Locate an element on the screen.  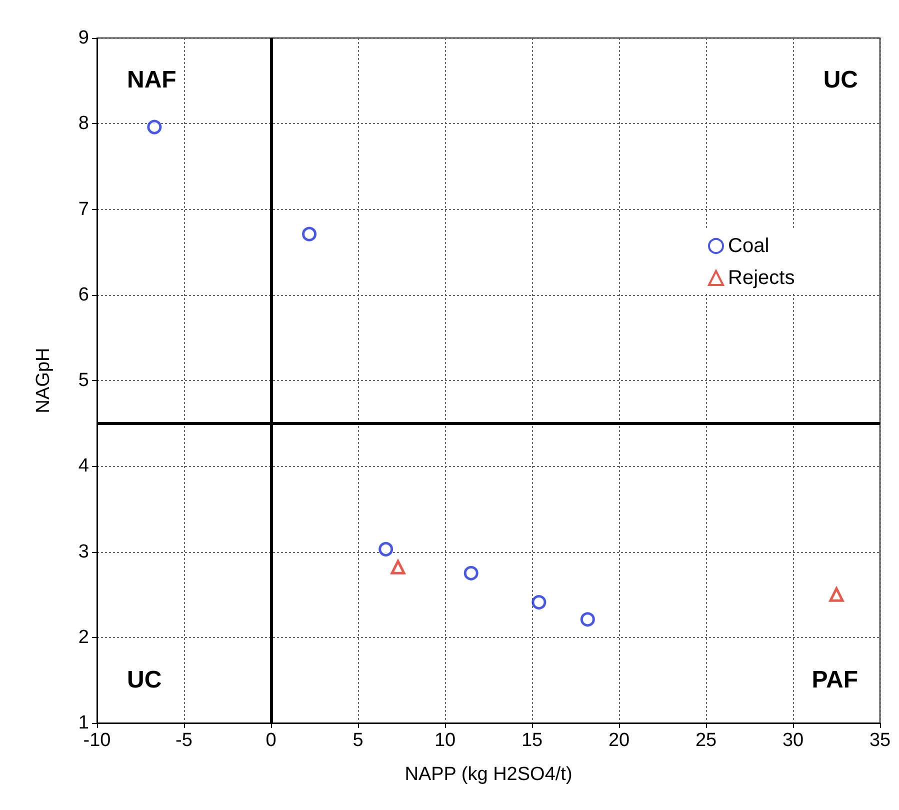
y-tick-label: 8 is located at coordinates (83, 123).